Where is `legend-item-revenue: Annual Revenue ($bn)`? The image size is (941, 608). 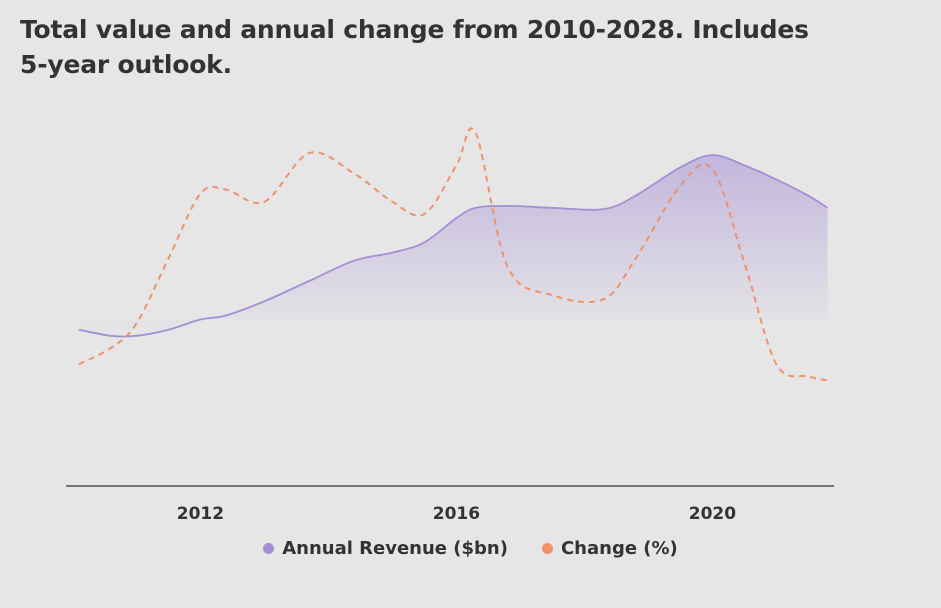
legend-item-revenue: Annual Revenue ($bn) is located at coordinates (385, 548).